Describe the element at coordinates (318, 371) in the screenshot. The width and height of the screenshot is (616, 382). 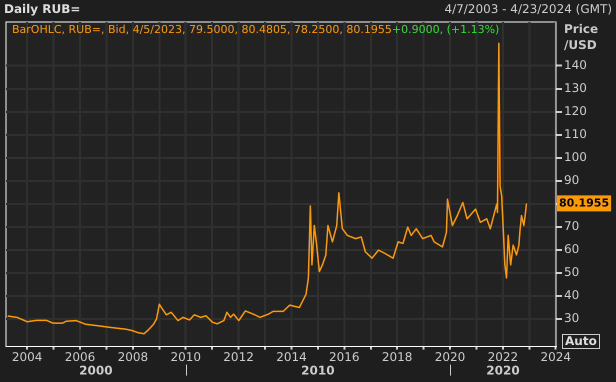
I see `text: 2010` at that location.